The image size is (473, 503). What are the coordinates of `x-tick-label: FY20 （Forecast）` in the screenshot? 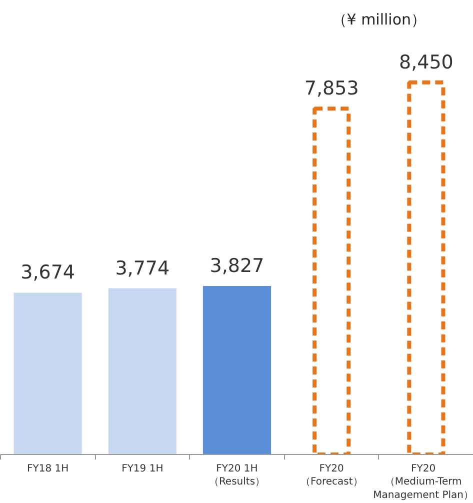 It's located at (331, 476).